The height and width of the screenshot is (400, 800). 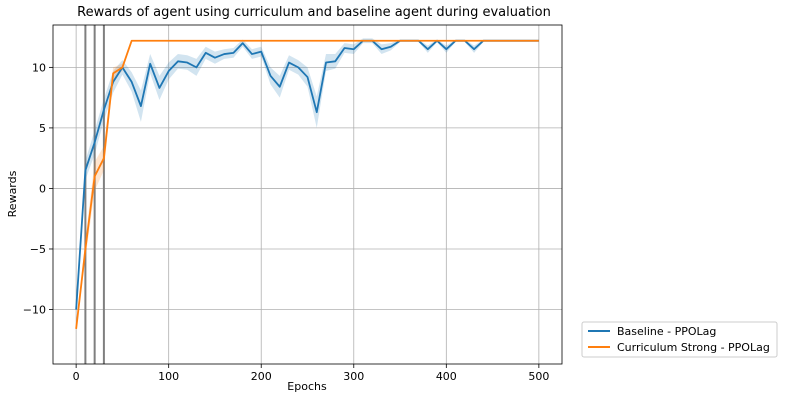 I want to click on y-tick-label: 0, so click(x=42, y=188).